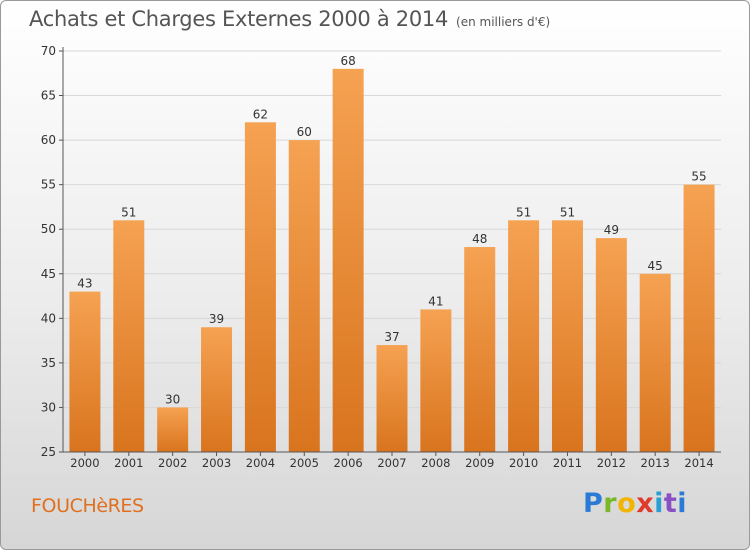 This screenshot has width=750, height=550. I want to click on y-tick-label: 50, so click(48, 229).